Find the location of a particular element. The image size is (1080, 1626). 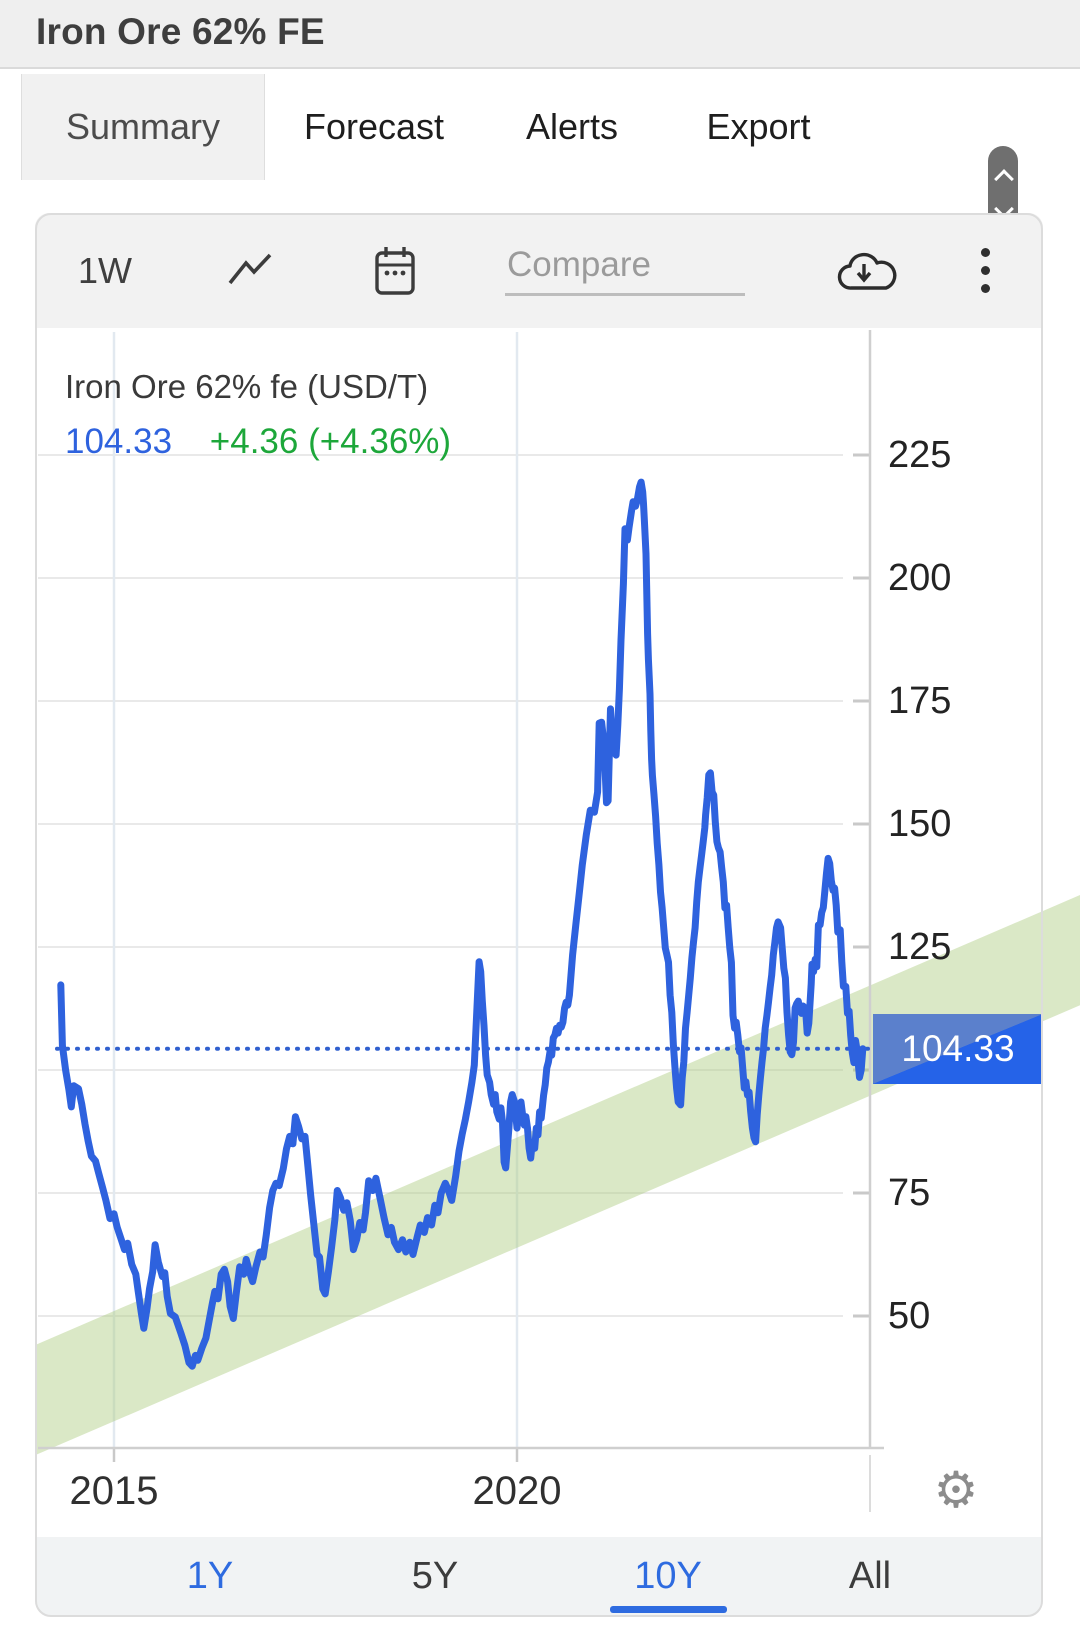

tab-alerts: Alerts is located at coordinates (572, 126).